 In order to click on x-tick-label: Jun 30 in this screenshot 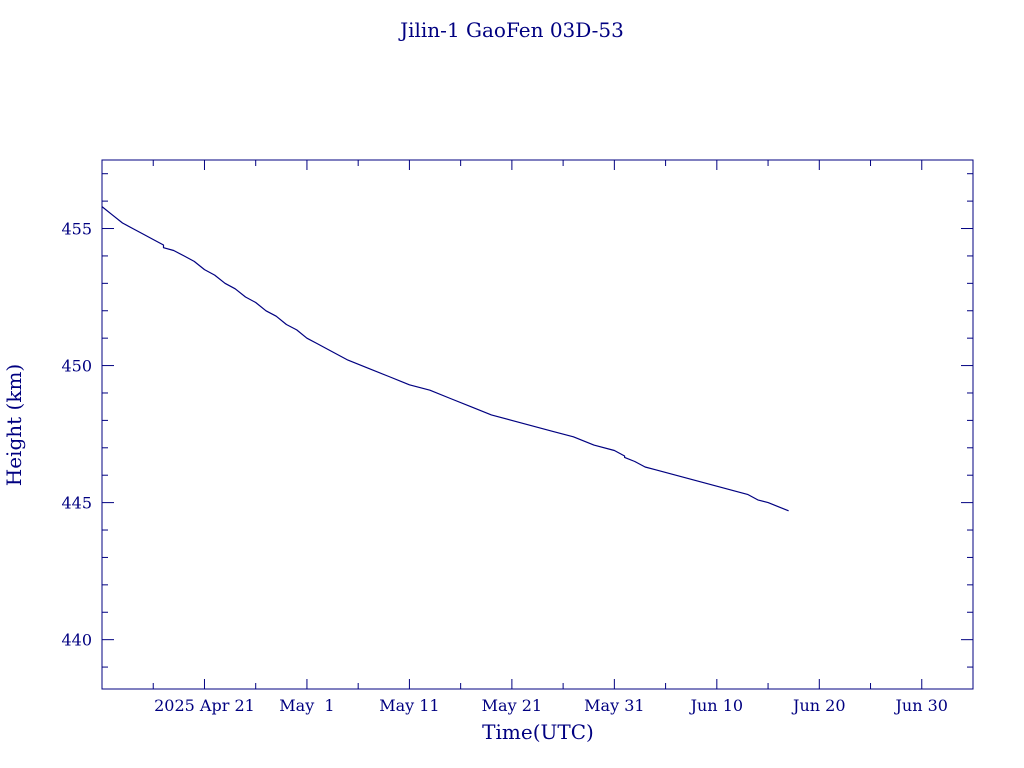, I will do `click(921, 705)`.